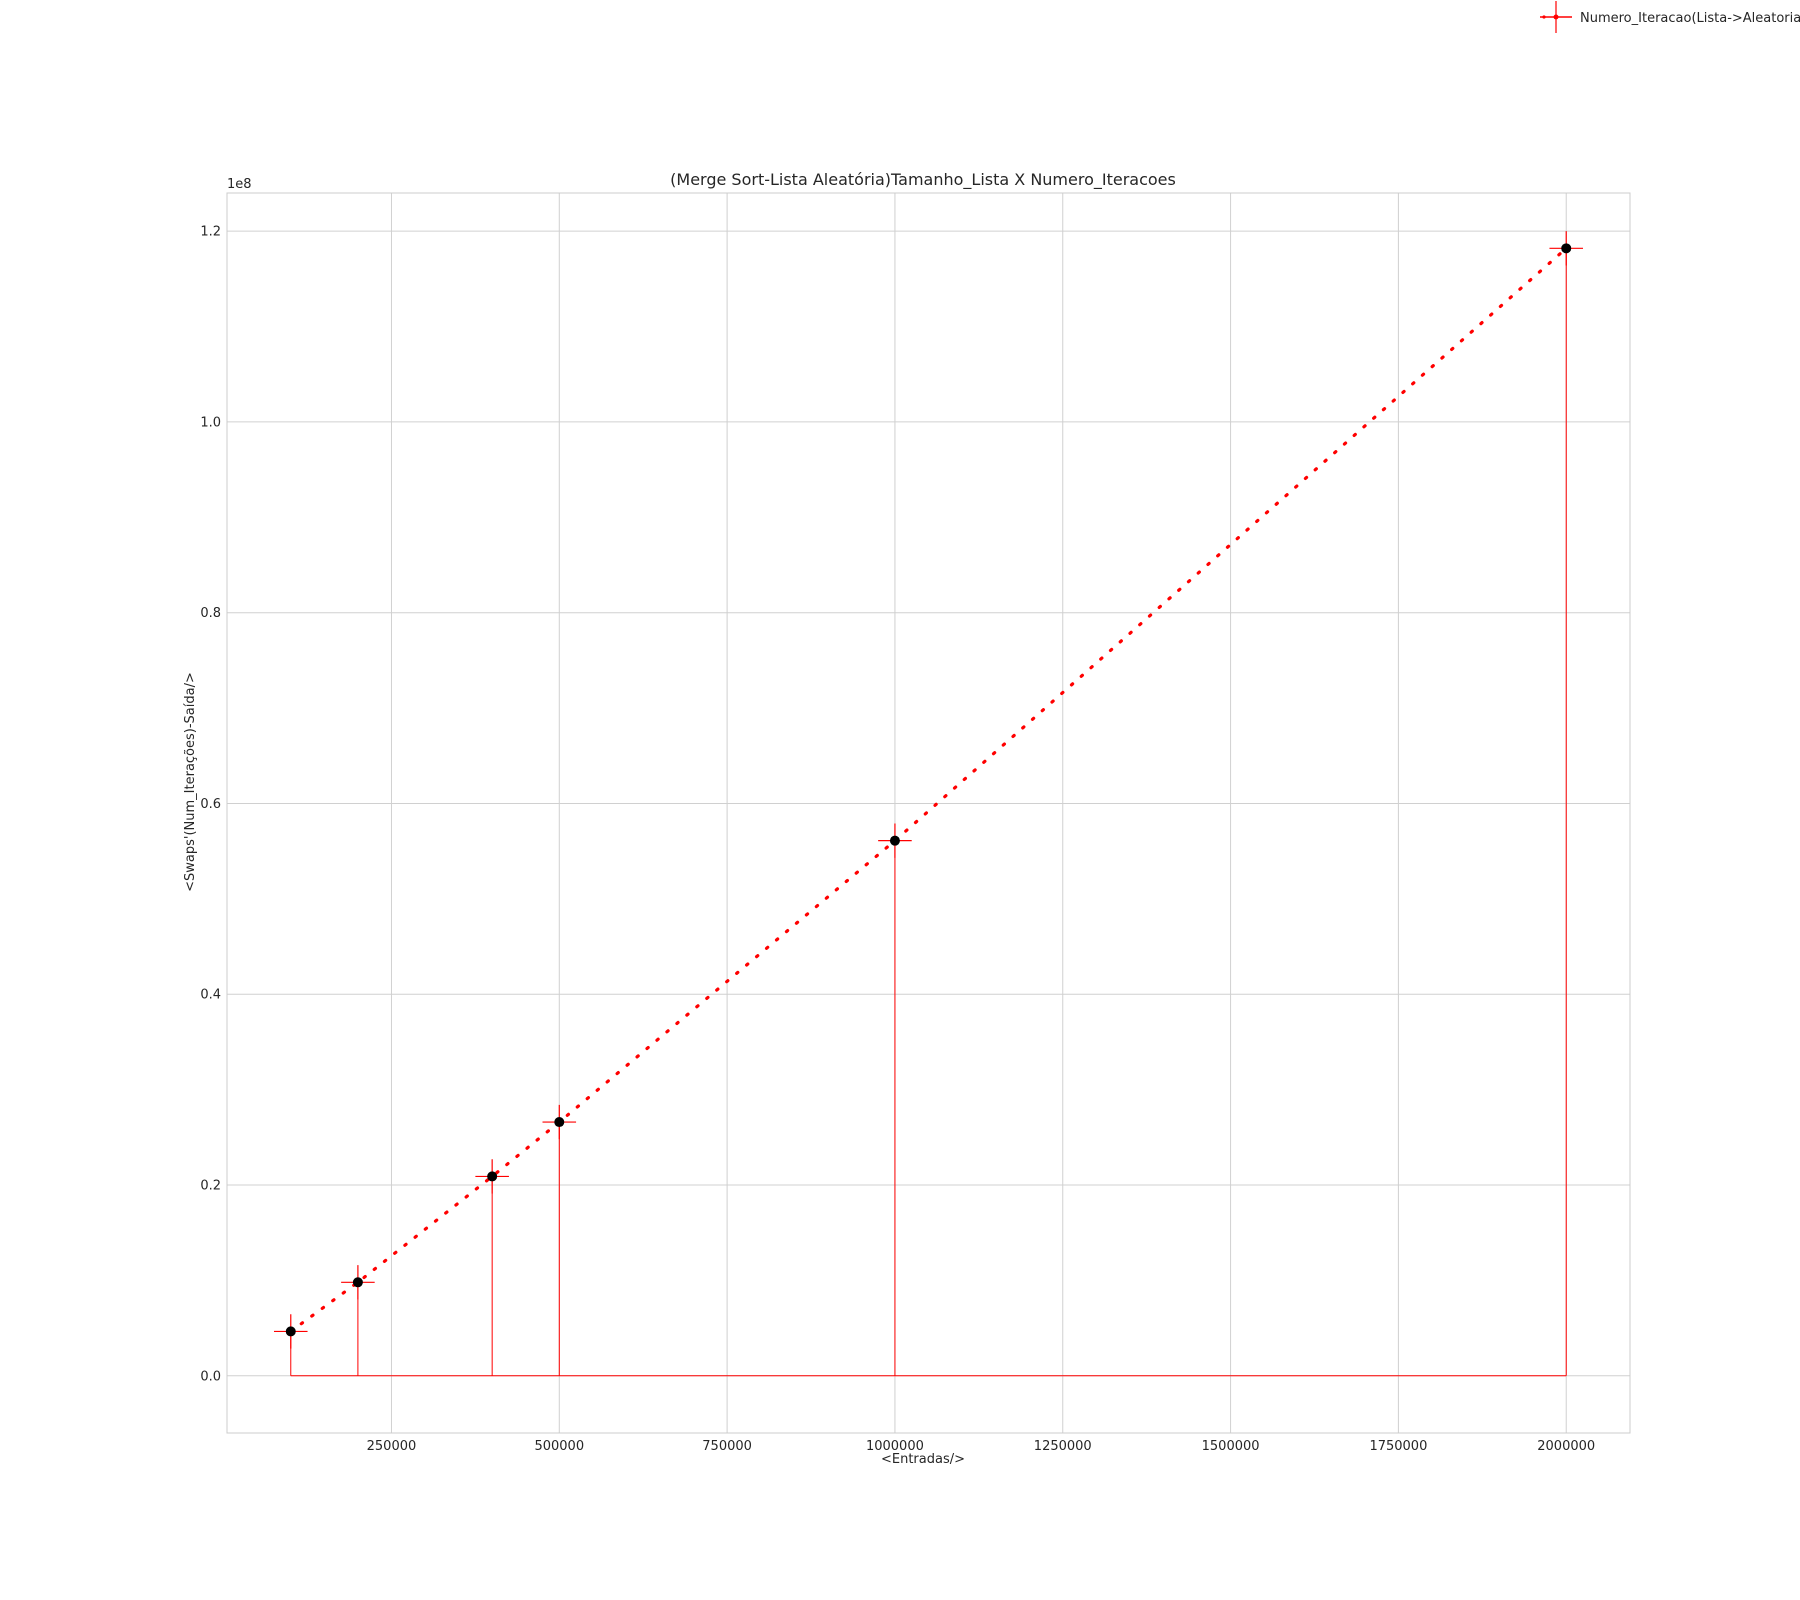  What do you see at coordinates (895, 1446) in the screenshot?
I see `x-tick-label: 1000000` at bounding box center [895, 1446].